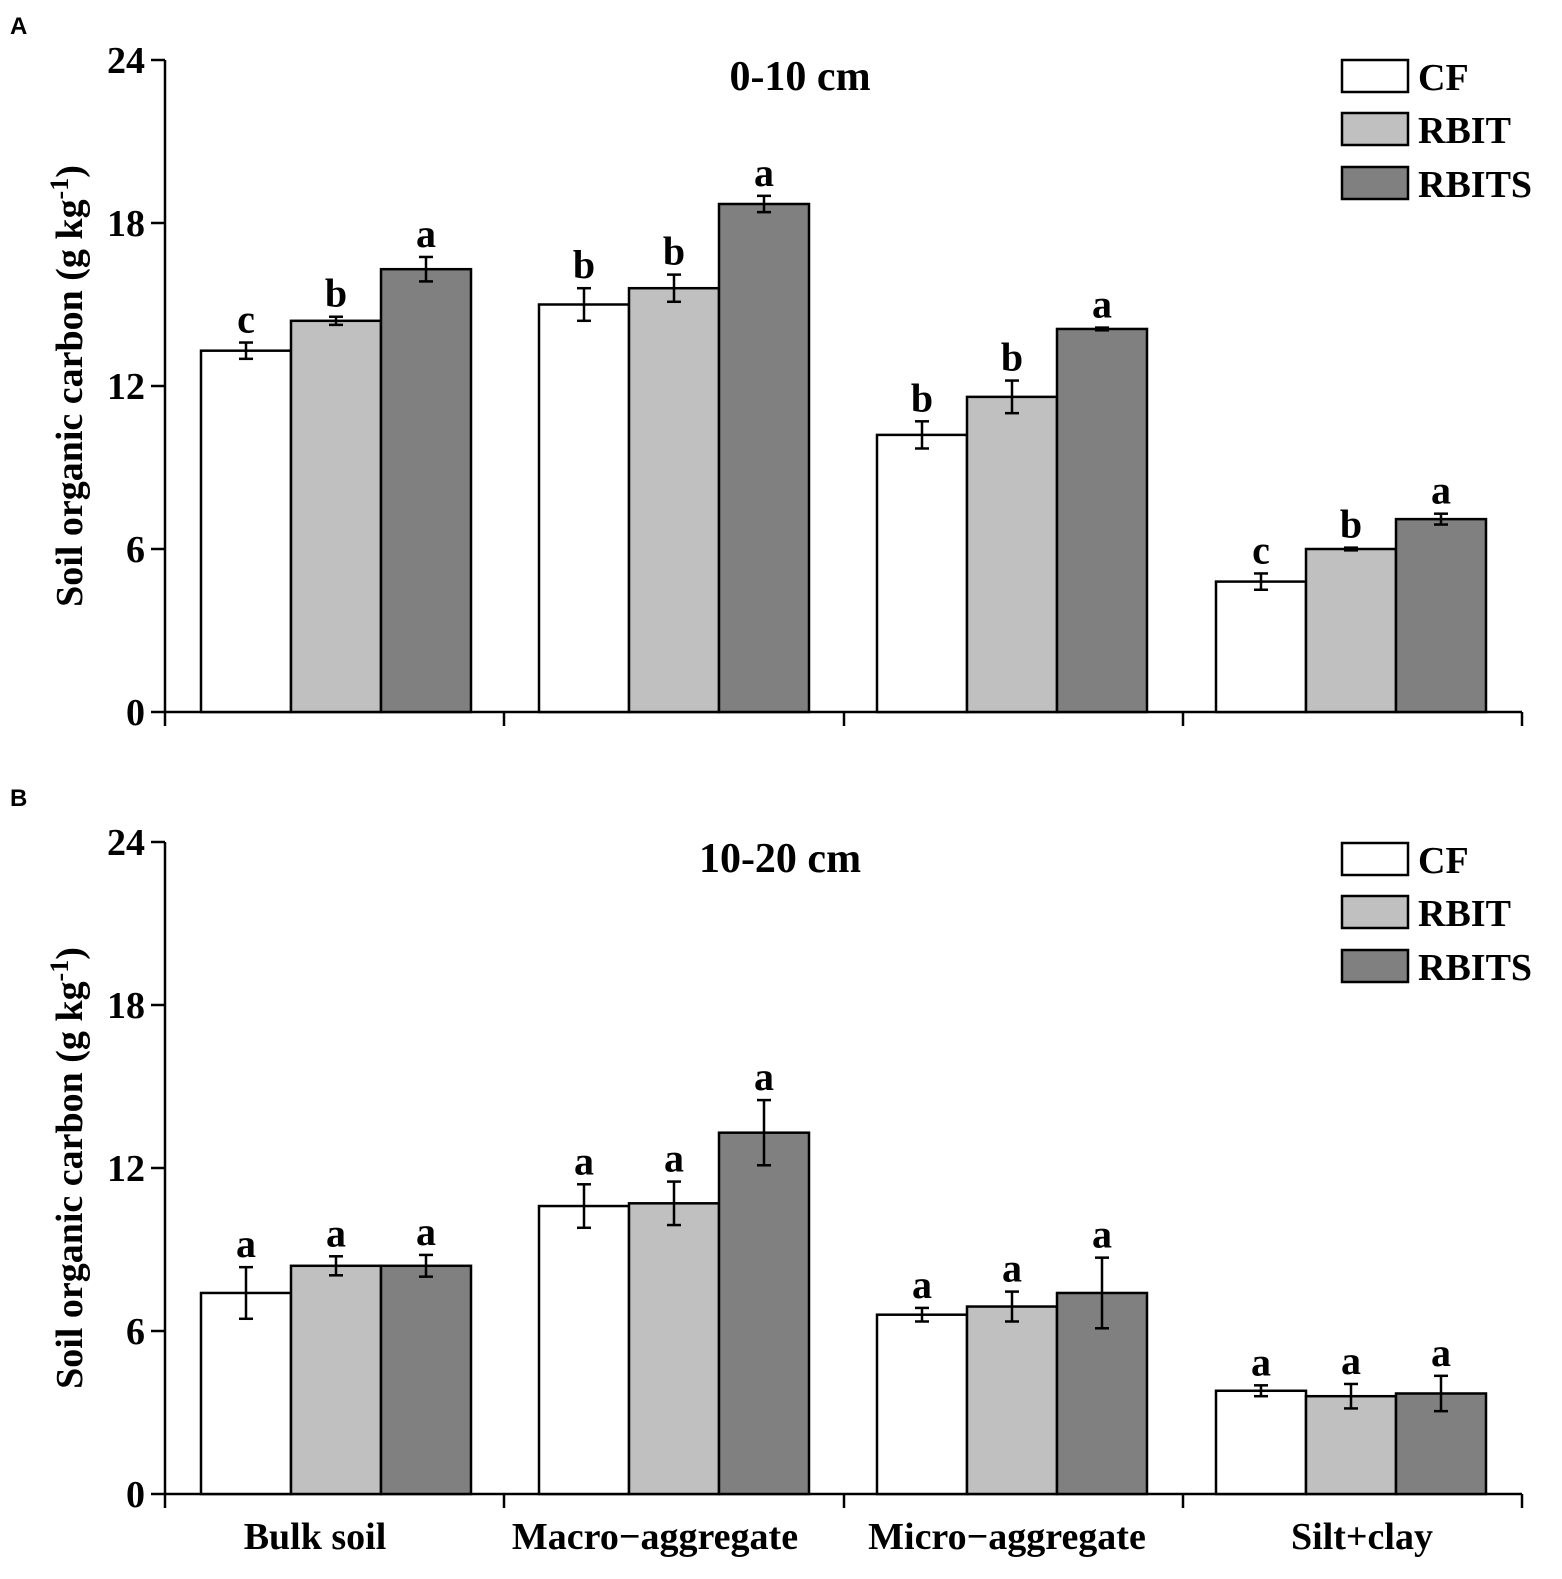 This screenshot has width=1562, height=1579. I want to click on chart-title: 0-10 cm, so click(799, 77).